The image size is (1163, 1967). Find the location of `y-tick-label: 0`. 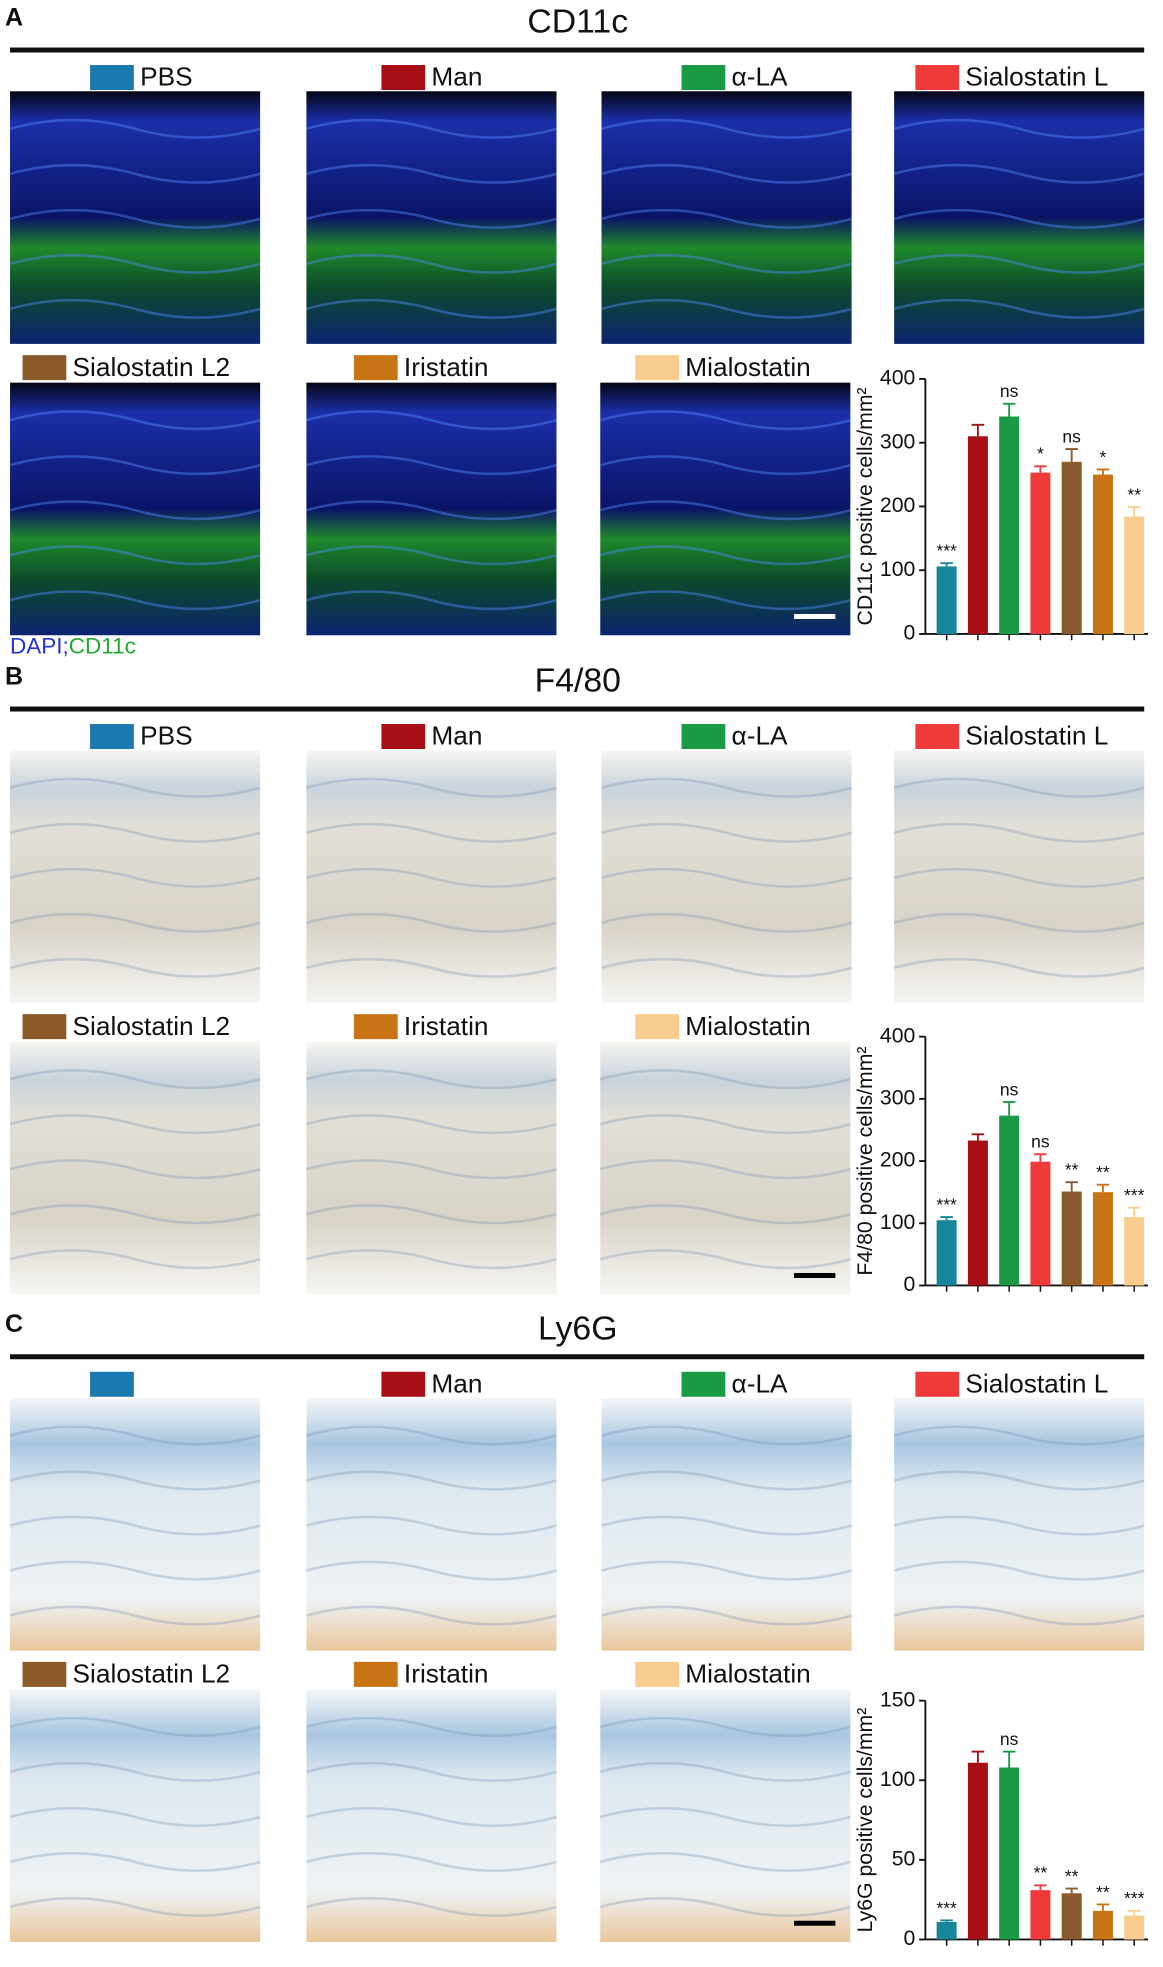

y-tick-label: 0 is located at coordinates (910, 633).